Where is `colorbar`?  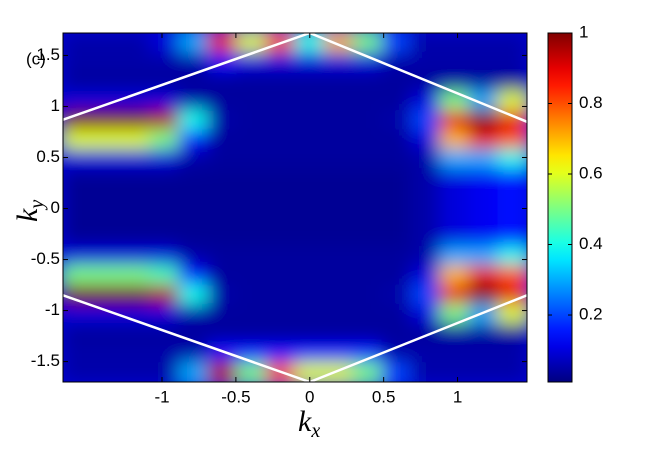
colorbar is located at coordinates (560, 207).